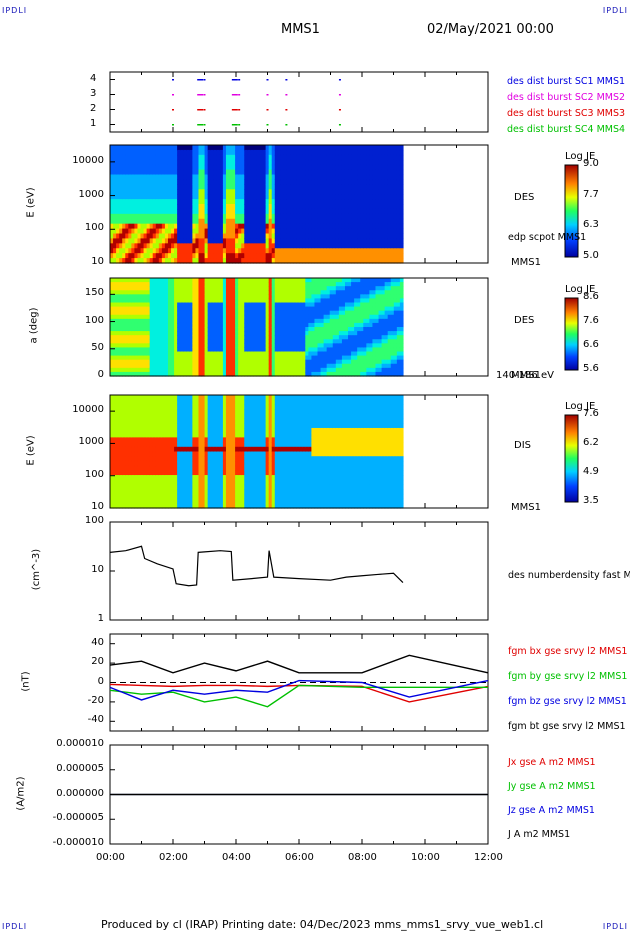  Describe the element at coordinates (80, 793) in the screenshot. I see `y-tick-label: 0.000000` at that location.